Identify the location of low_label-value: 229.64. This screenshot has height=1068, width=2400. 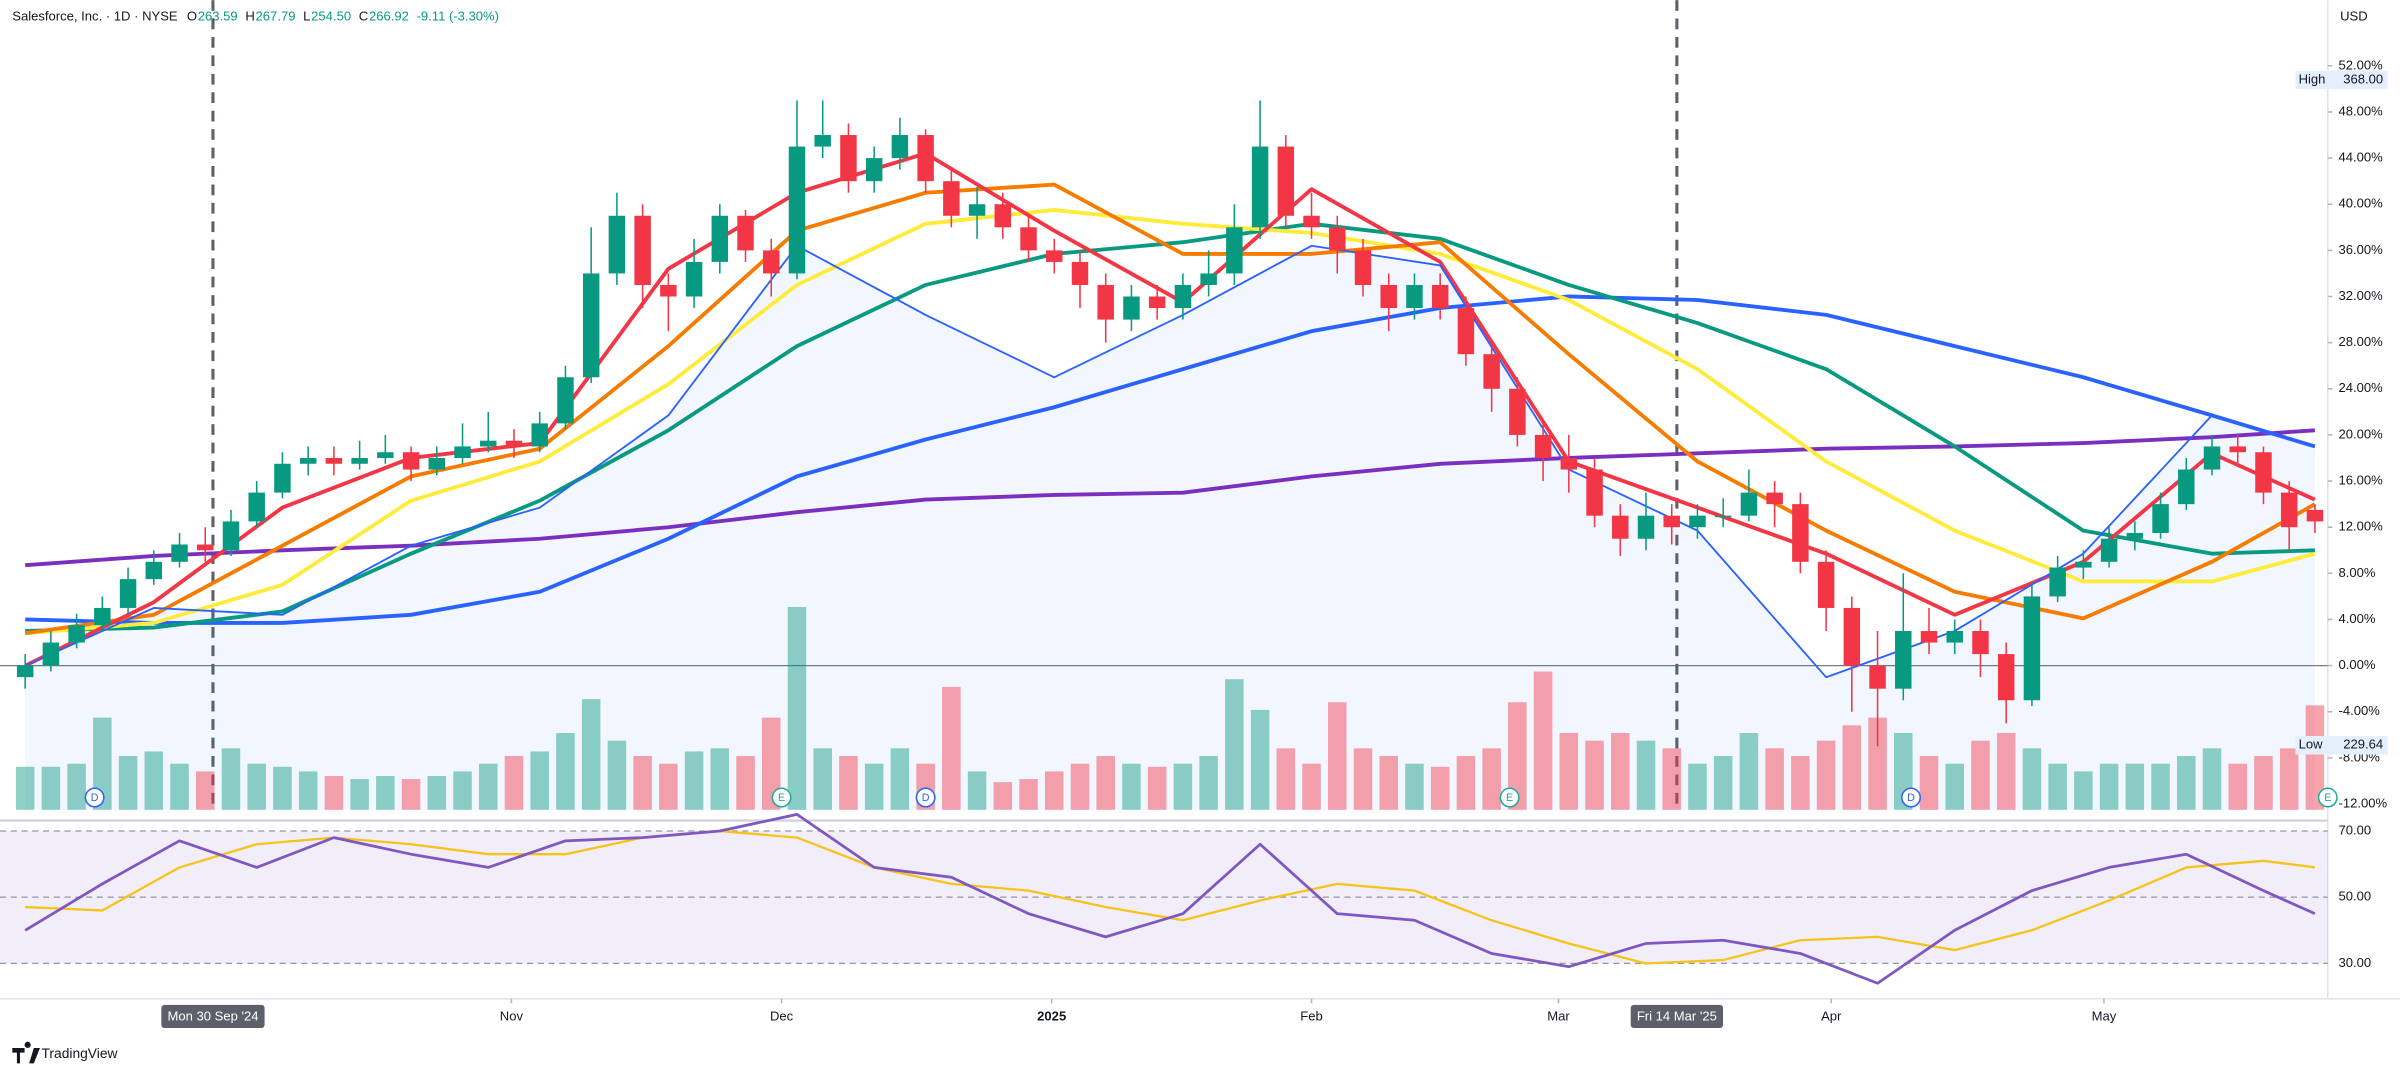
(2363, 744).